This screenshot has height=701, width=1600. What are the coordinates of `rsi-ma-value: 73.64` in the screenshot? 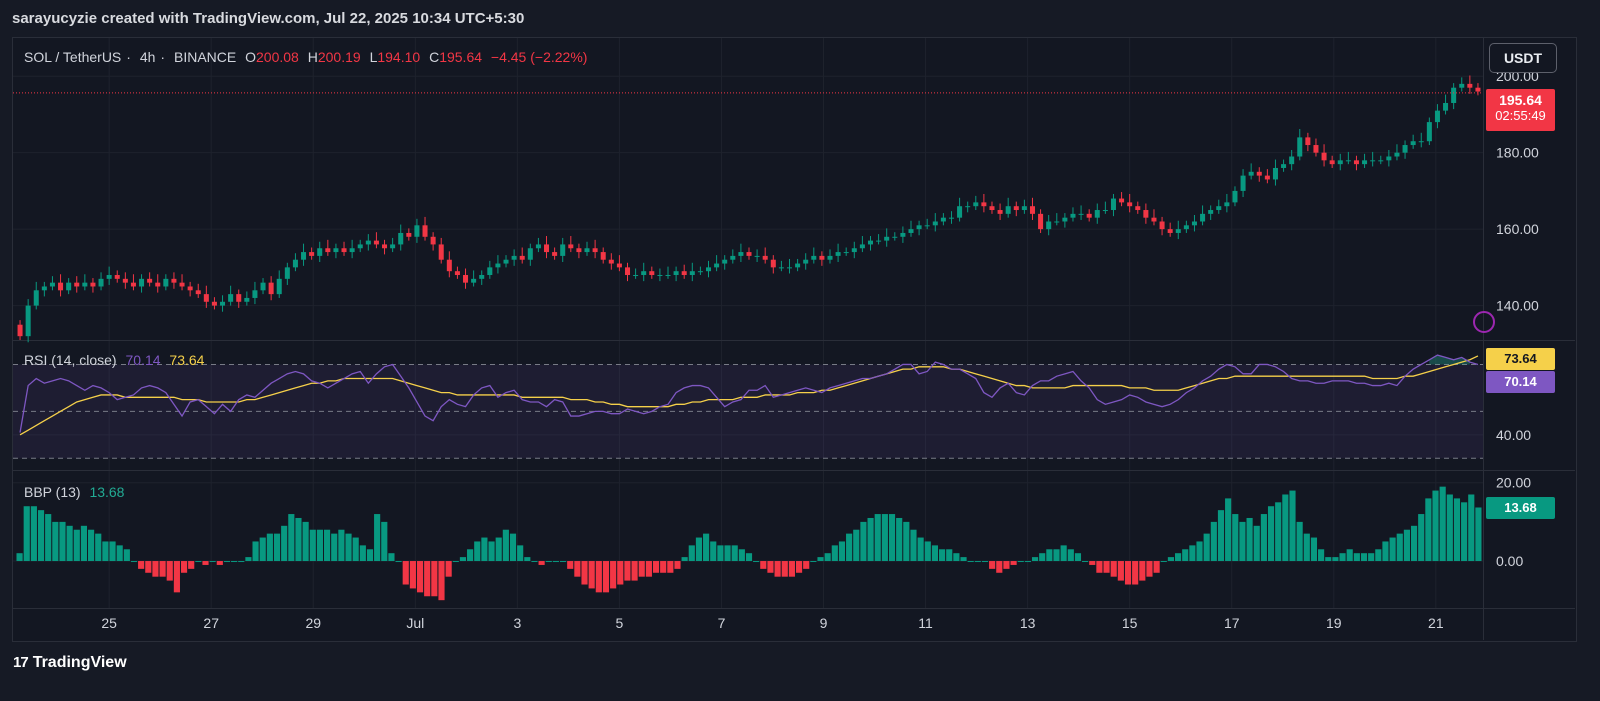 It's located at (187, 360).